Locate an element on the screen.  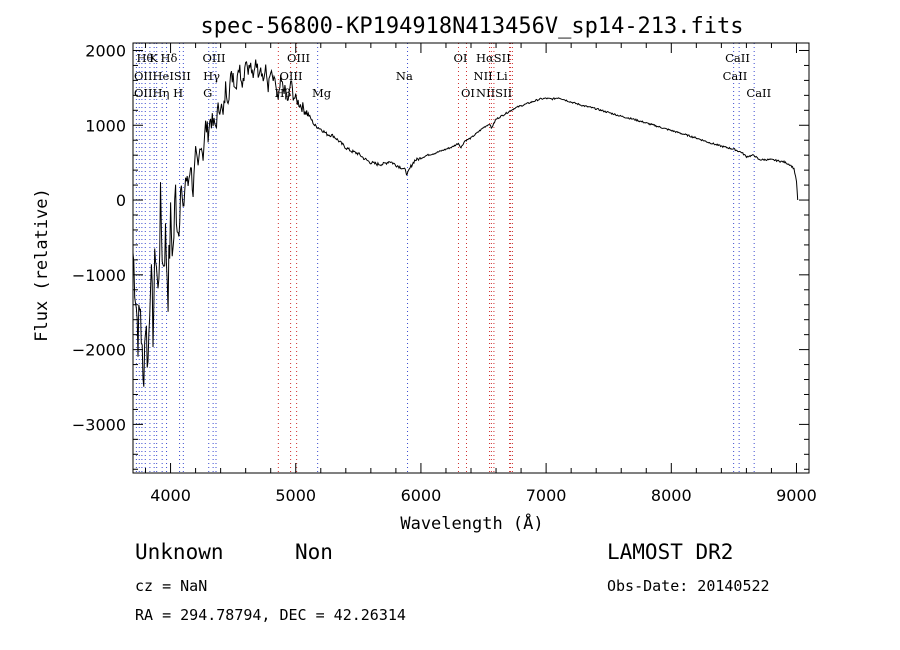
y-tick-label: 1000 is located at coordinates (105, 125).